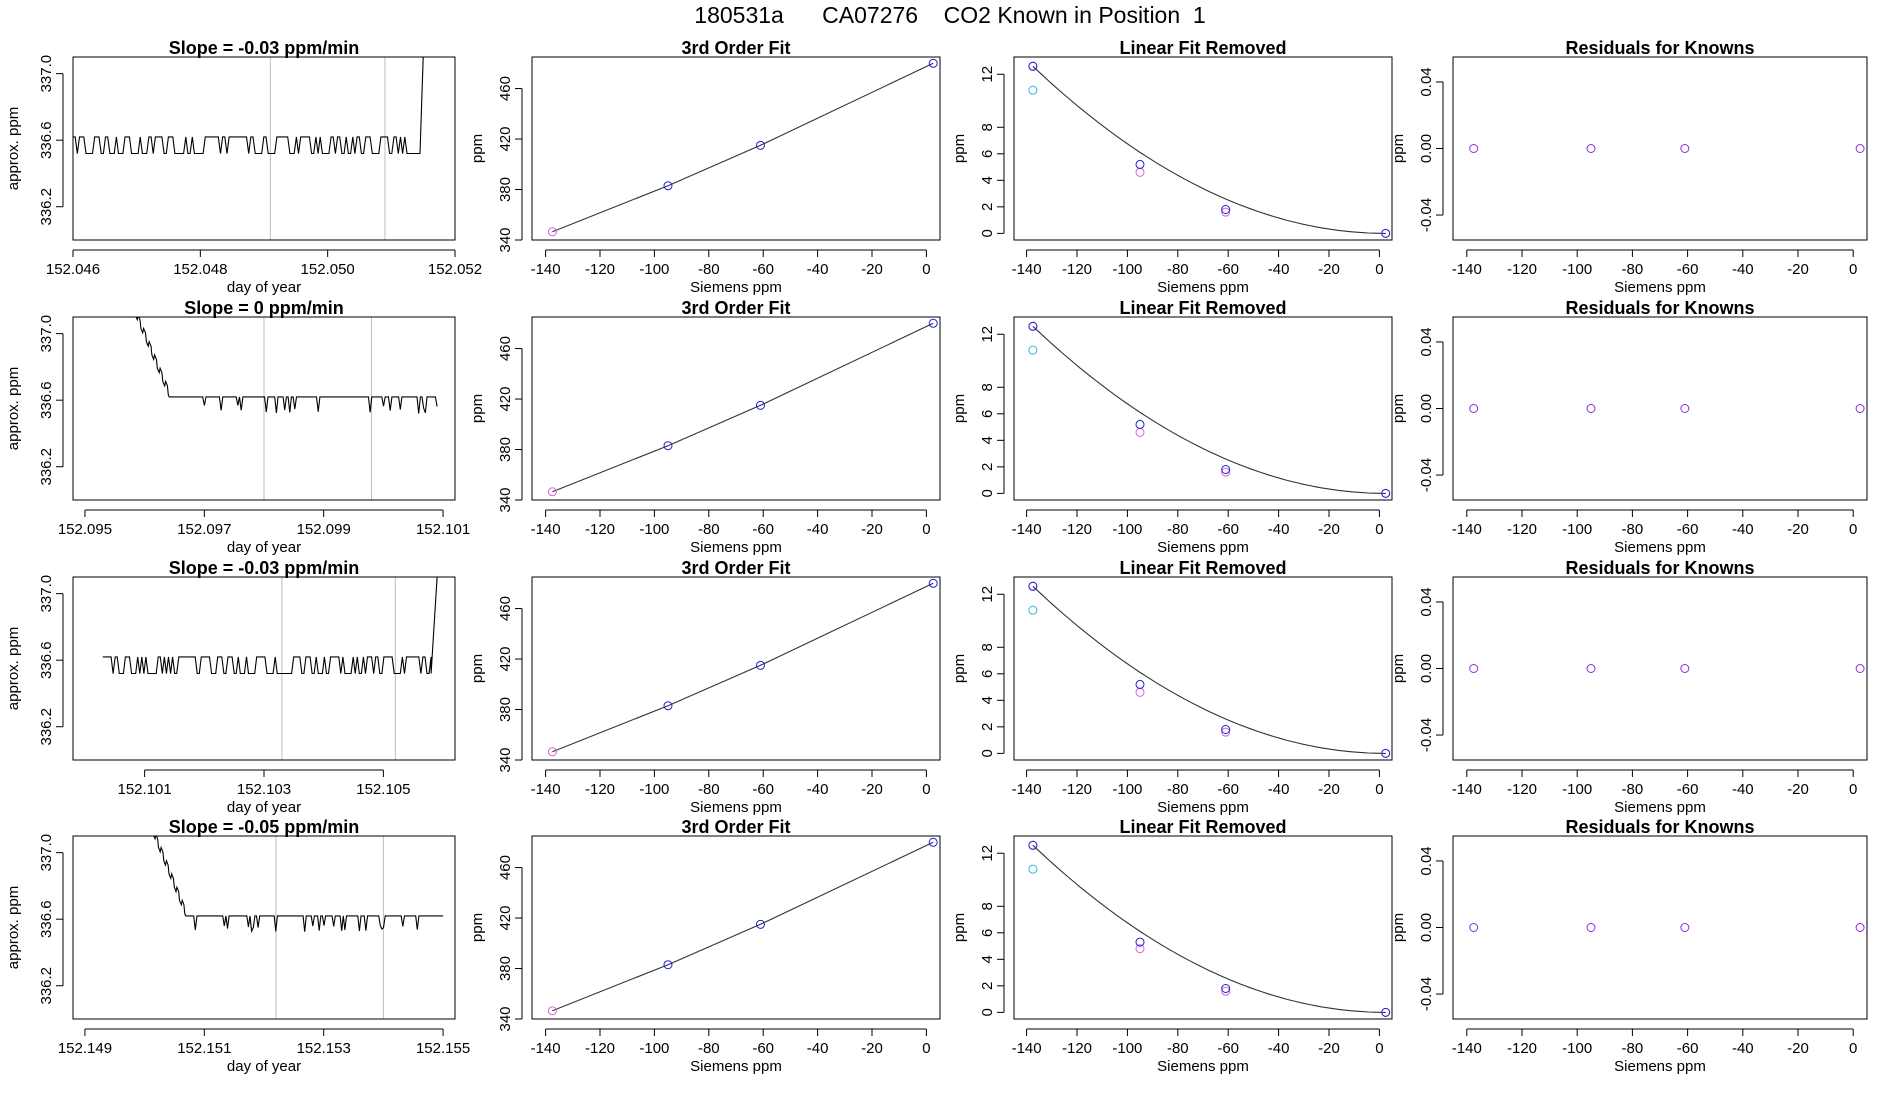 The height and width of the screenshot is (1105, 1900). I want to click on panel-title: Residuals for Knowns, so click(1659, 568).